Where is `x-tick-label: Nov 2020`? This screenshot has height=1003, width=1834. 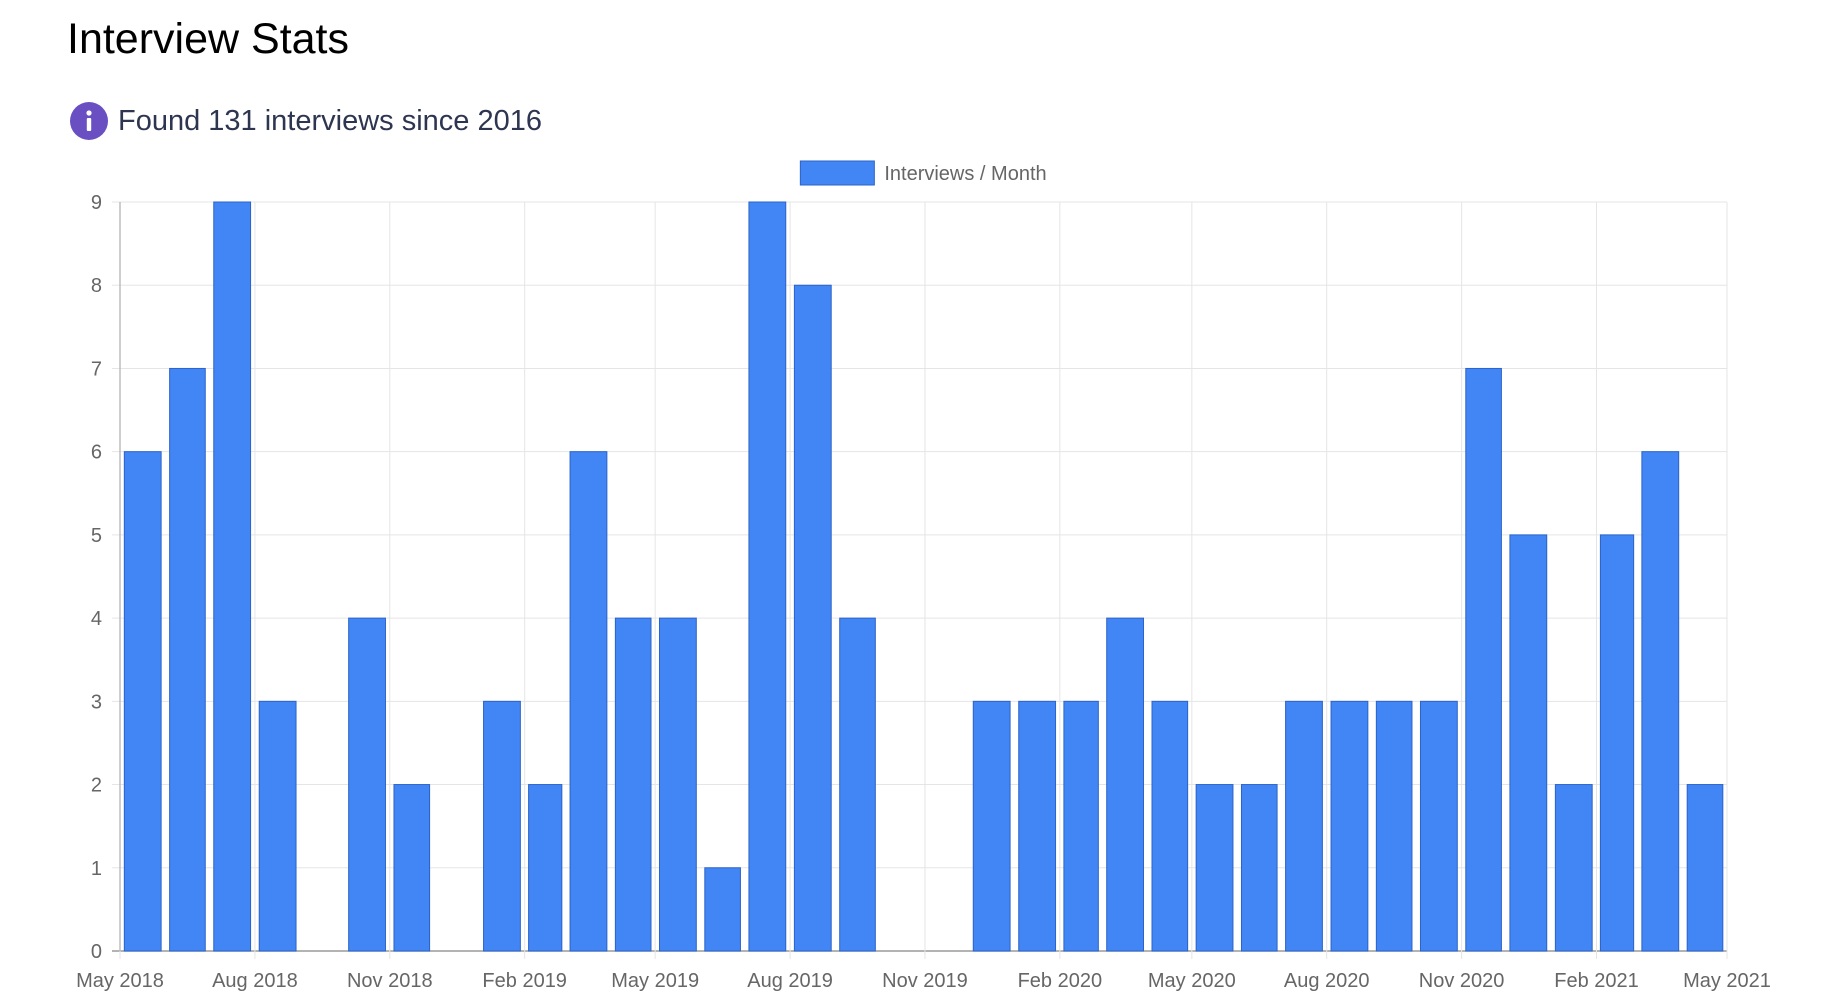 x-tick-label: Nov 2020 is located at coordinates (1462, 981).